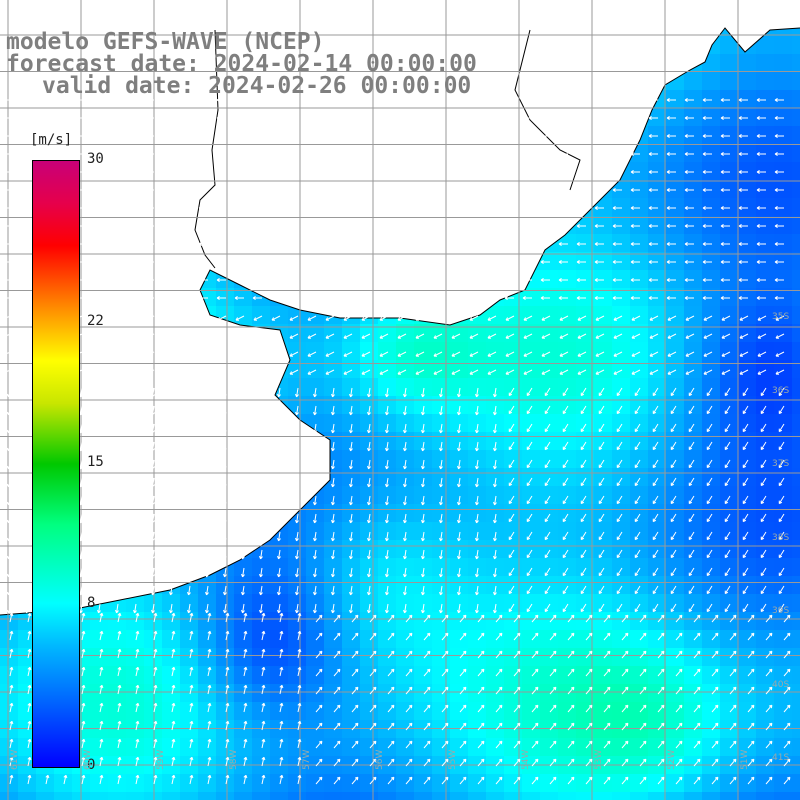 This screenshot has height=800, width=800. What do you see at coordinates (206, 149) in the screenshot?
I see `border-line-uruguay` at bounding box center [206, 149].